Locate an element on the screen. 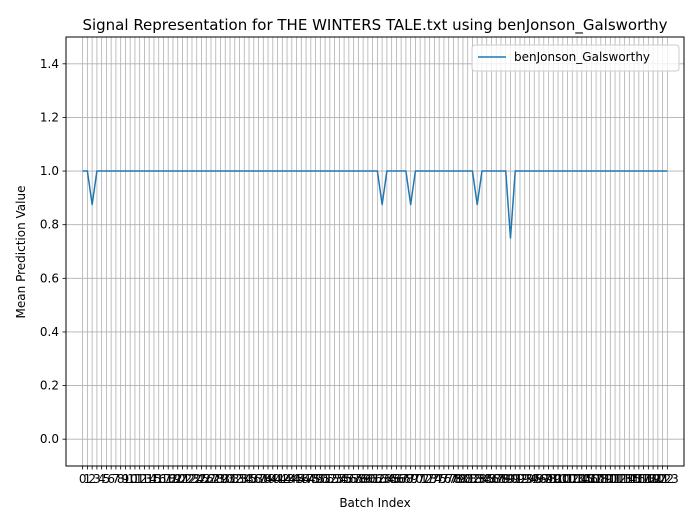 The height and width of the screenshot is (525, 700). x-tick-label: 12 is located at coordinates (139, 479).